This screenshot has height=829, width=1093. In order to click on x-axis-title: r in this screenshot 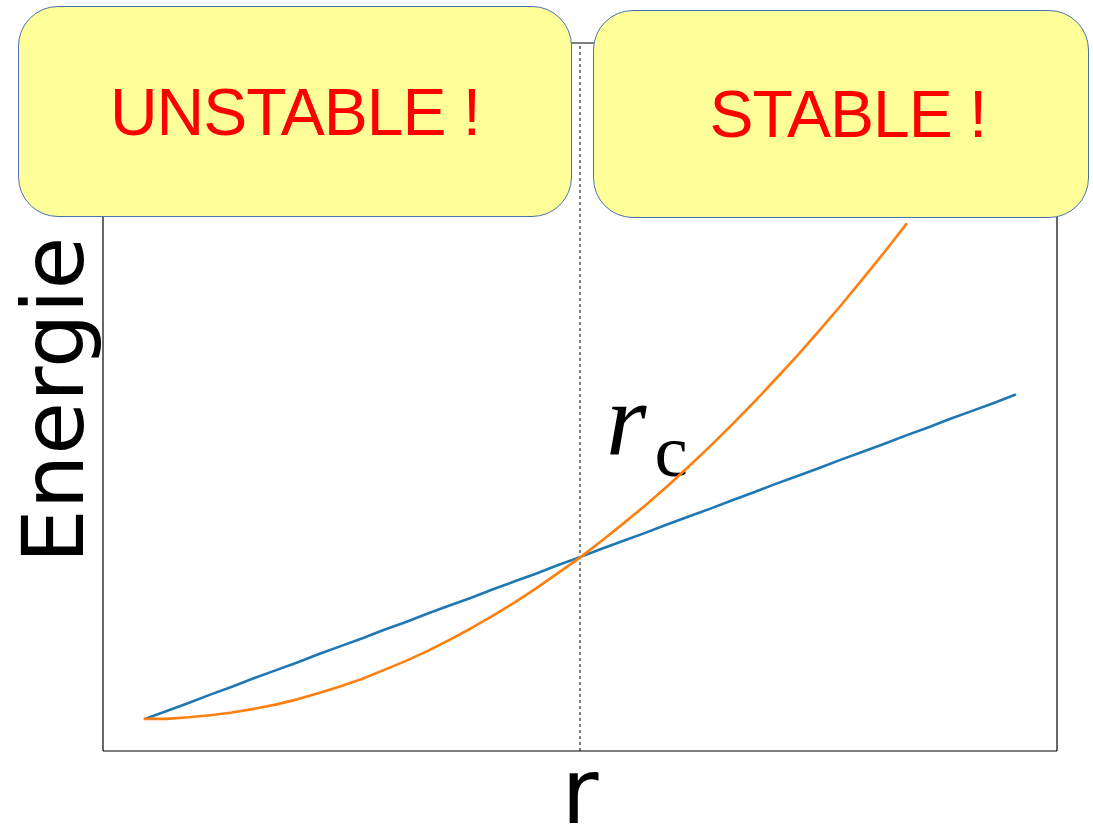, I will do `click(580, 784)`.